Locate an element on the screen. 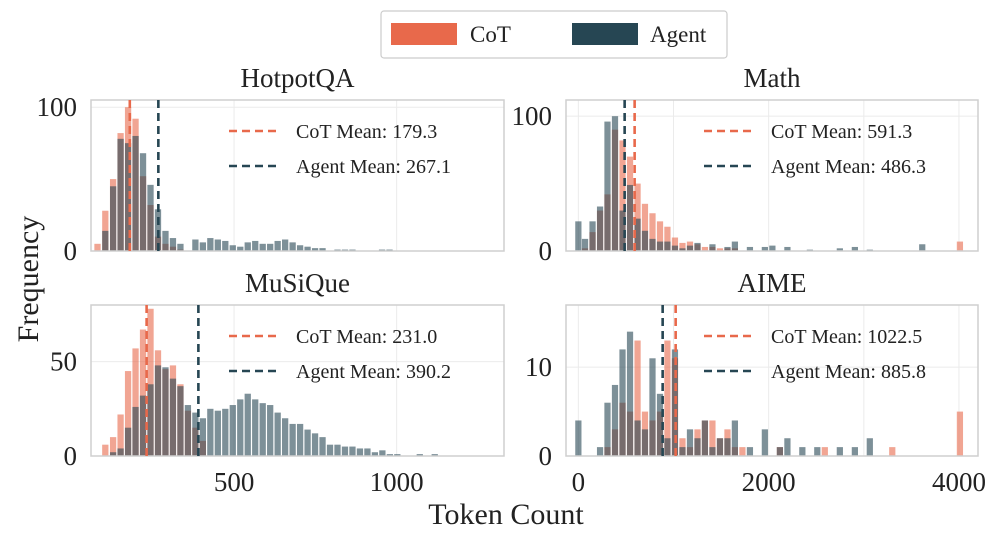 The width and height of the screenshot is (996, 542). x-tick-label: 4000 is located at coordinates (959, 482).